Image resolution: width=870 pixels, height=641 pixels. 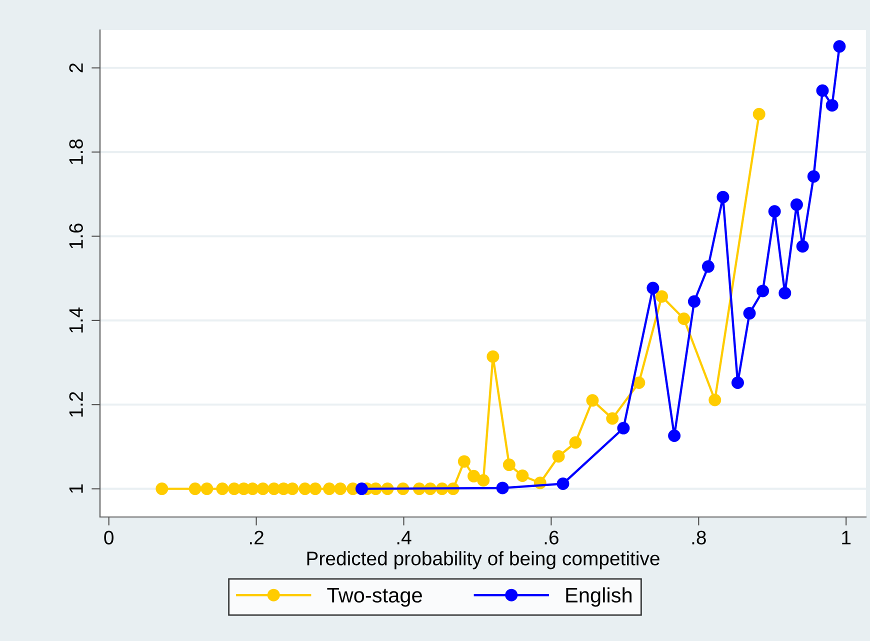 I want to click on y-tick-label: 1.2, so click(x=76, y=404).